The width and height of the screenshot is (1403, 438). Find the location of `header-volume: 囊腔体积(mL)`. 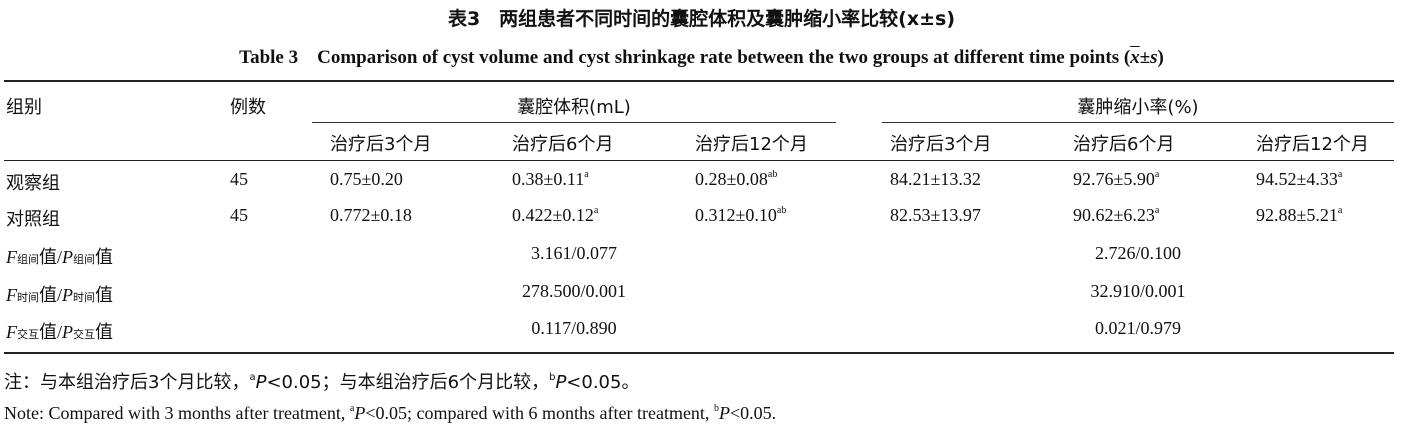

header-volume: 囊腔体积(mL) is located at coordinates (574, 107).